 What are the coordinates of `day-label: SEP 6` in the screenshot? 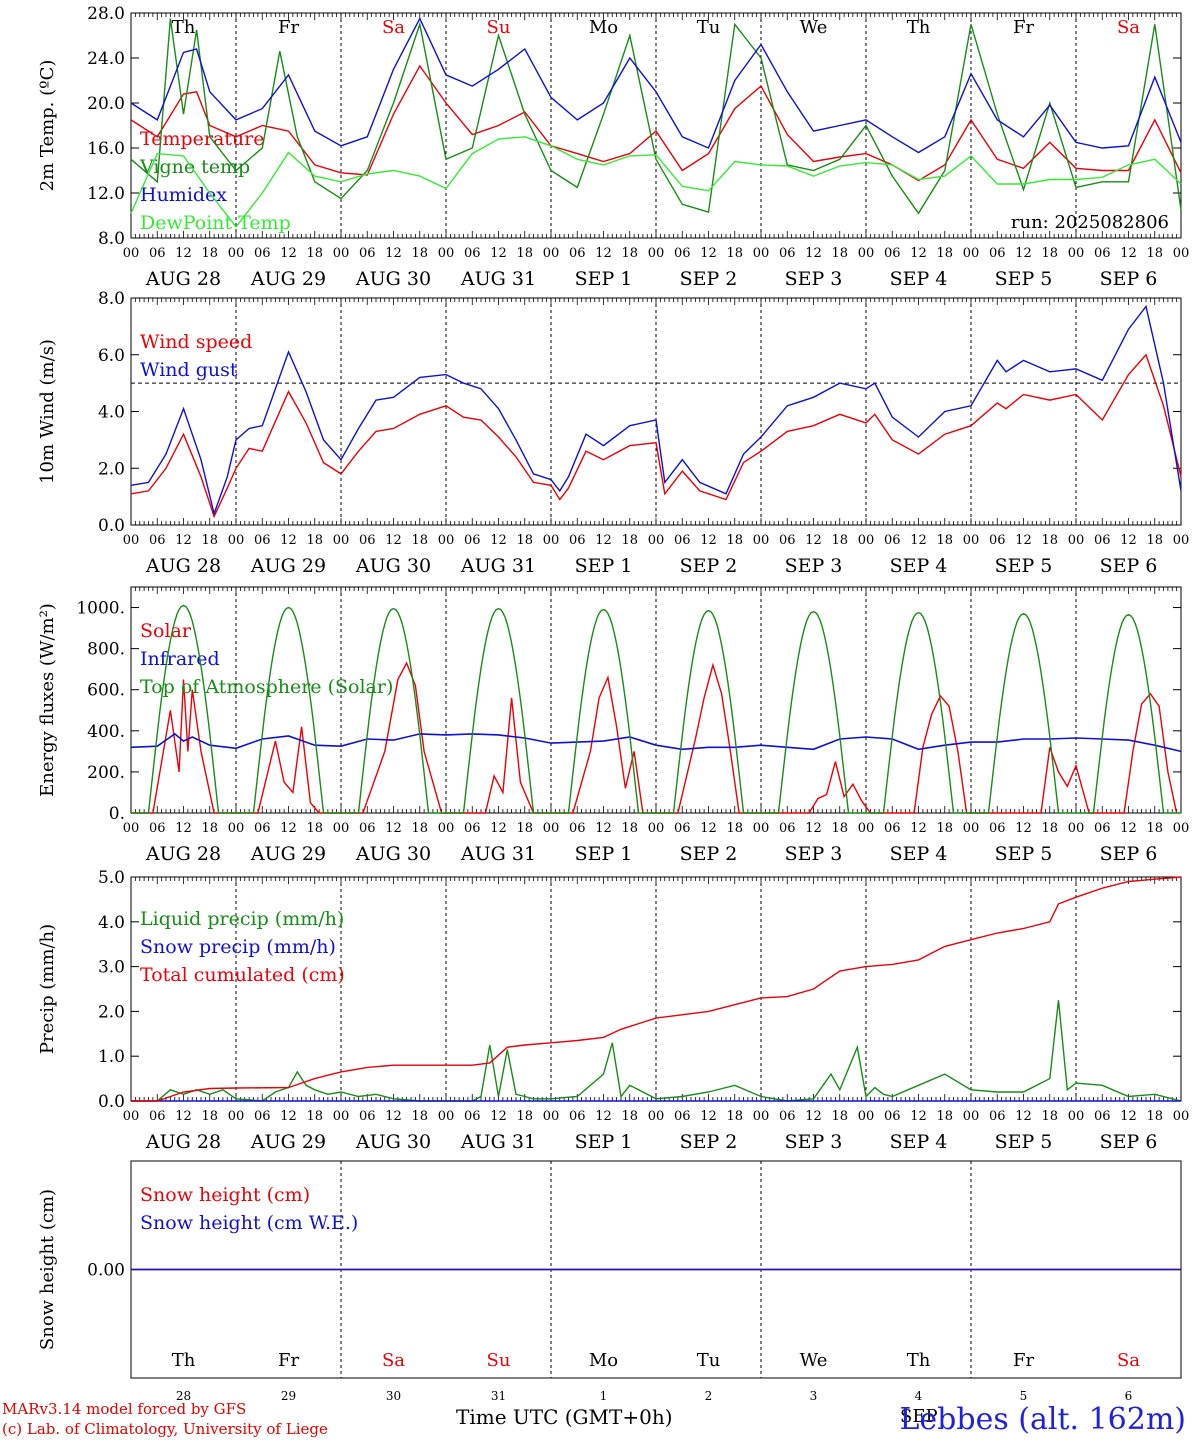 It's located at (1129, 279).